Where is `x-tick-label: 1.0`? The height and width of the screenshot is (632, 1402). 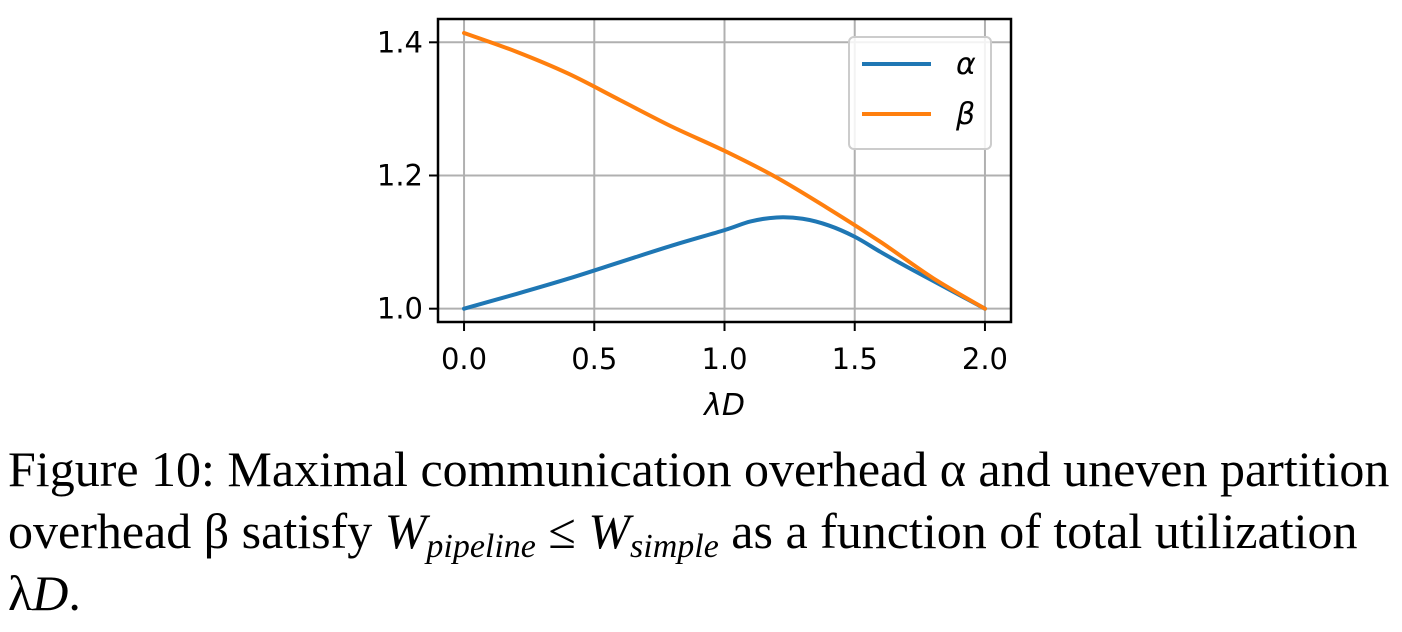
x-tick-label: 1.0 is located at coordinates (724, 359).